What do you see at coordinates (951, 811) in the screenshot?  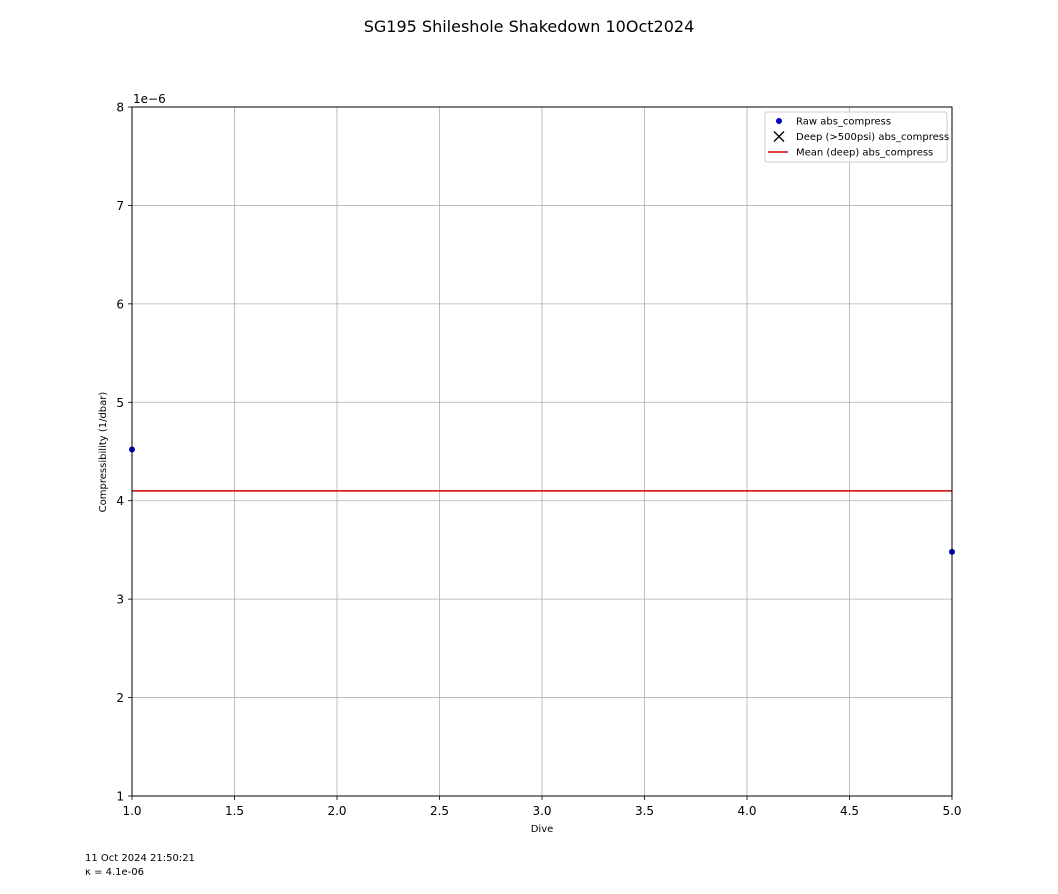 I see `x-tick-label: 5.0` at bounding box center [951, 811].